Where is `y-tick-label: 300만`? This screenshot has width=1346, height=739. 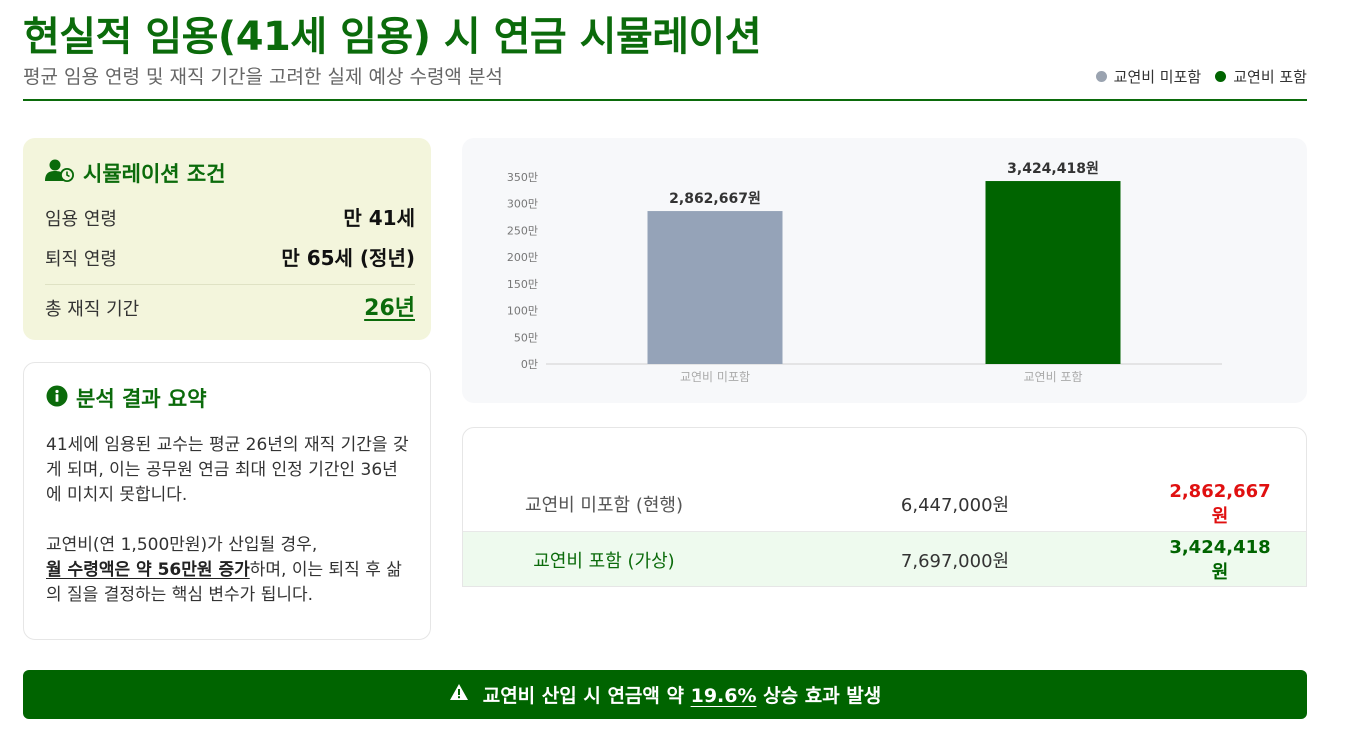 y-tick-label: 300만 is located at coordinates (522, 204).